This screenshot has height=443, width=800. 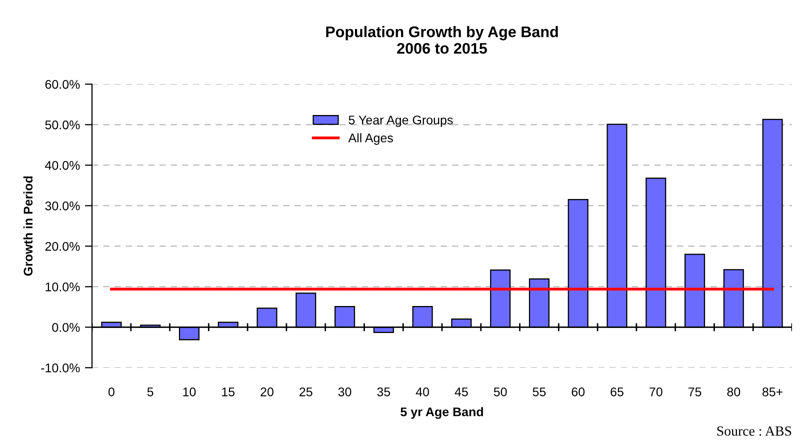 What do you see at coordinates (63, 287) in the screenshot?
I see `y-tick-label: 10.0%` at bounding box center [63, 287].